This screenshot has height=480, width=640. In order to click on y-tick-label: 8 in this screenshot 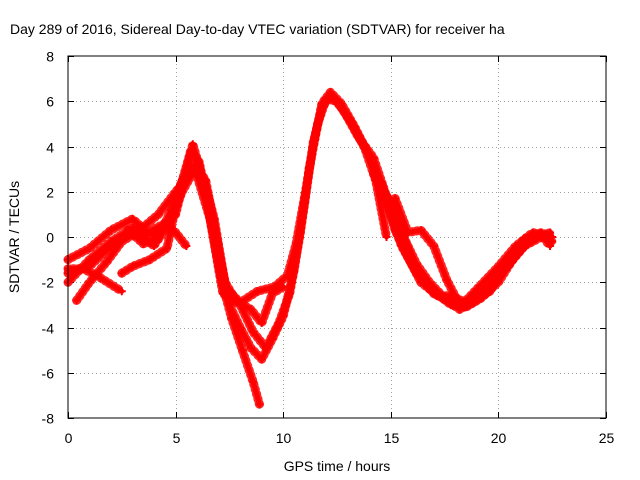, I will do `click(50, 57)`.